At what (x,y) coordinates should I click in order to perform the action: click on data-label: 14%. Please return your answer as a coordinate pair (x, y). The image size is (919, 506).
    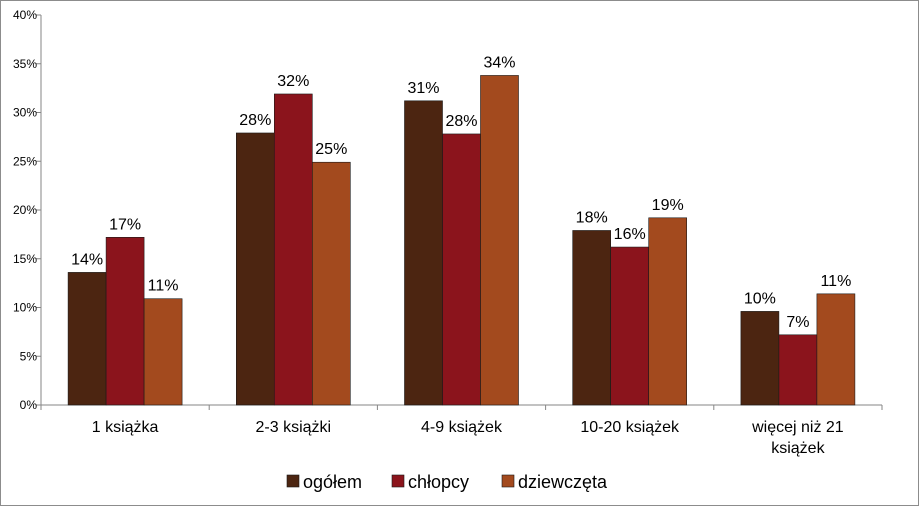
    Looking at the image, I should click on (87, 259).